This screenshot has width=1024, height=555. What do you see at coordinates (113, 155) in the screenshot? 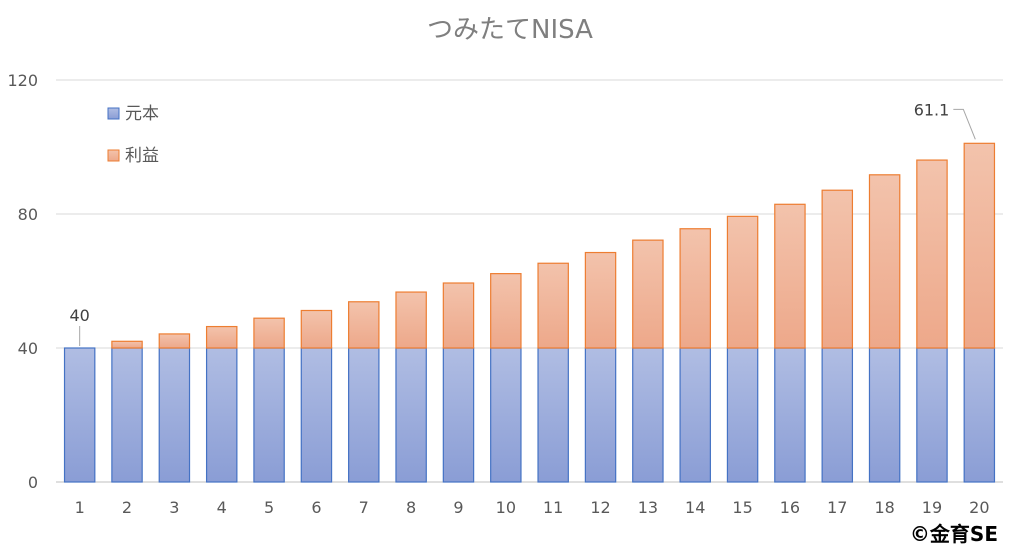
I see `legend-swatch-profit` at bounding box center [113, 155].